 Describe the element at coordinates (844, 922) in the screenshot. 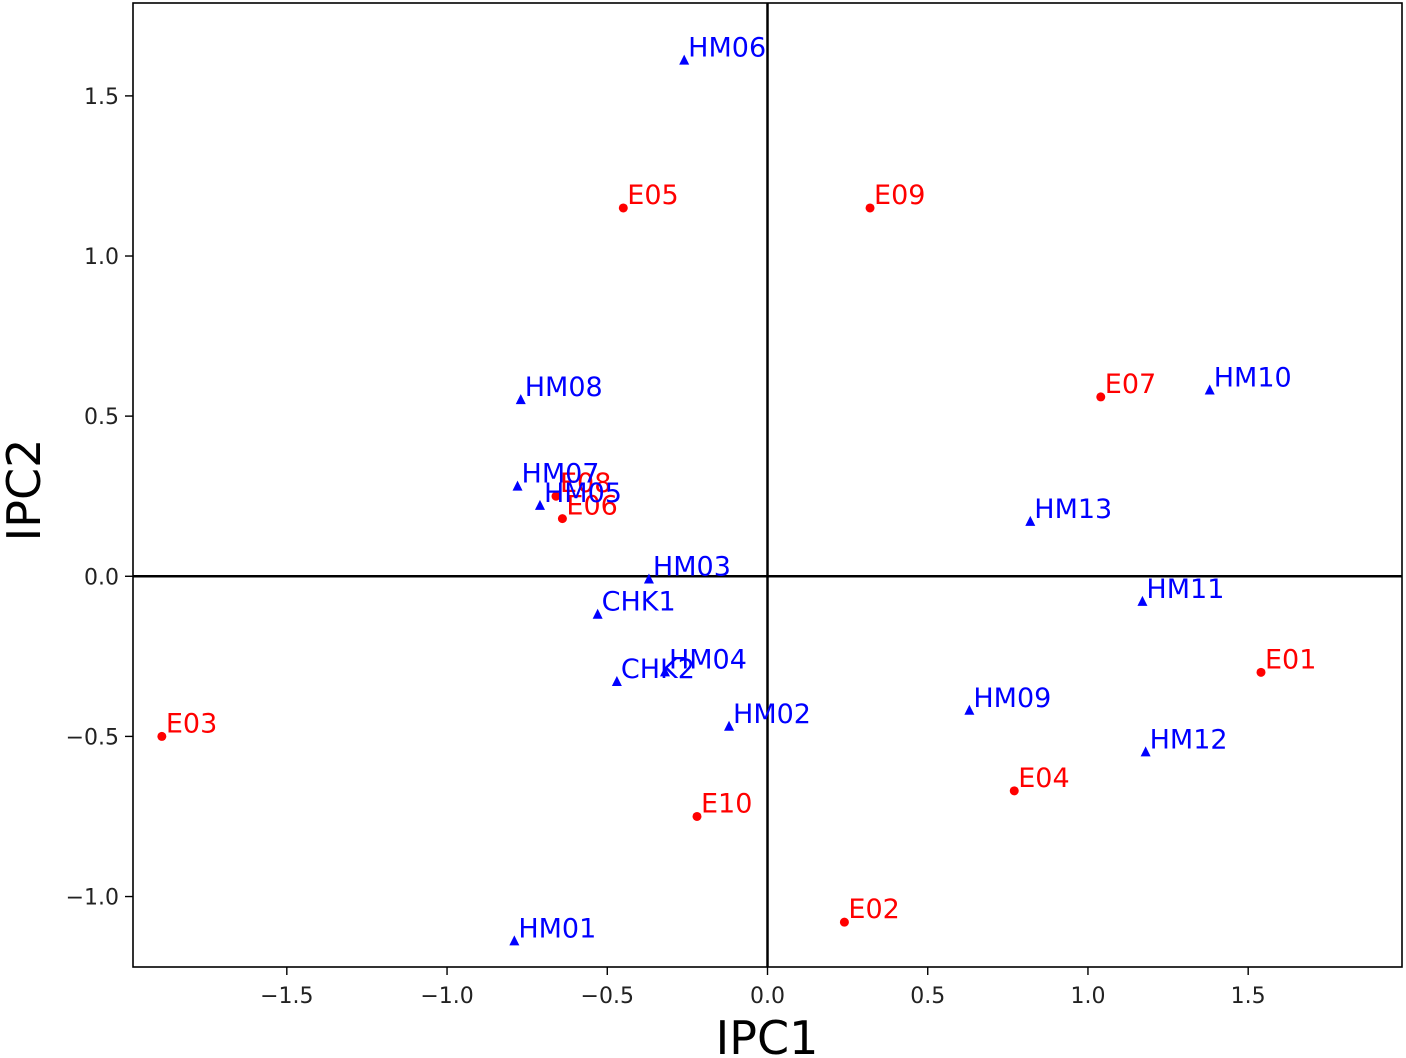

I see `point-marker-e02` at that location.